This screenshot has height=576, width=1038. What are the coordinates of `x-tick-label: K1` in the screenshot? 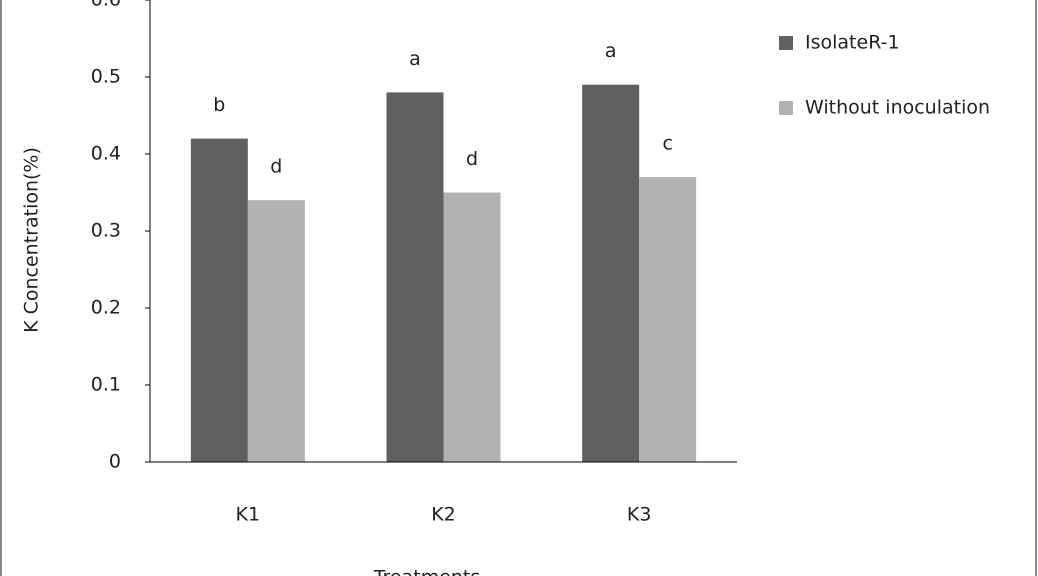 It's located at (248, 515).